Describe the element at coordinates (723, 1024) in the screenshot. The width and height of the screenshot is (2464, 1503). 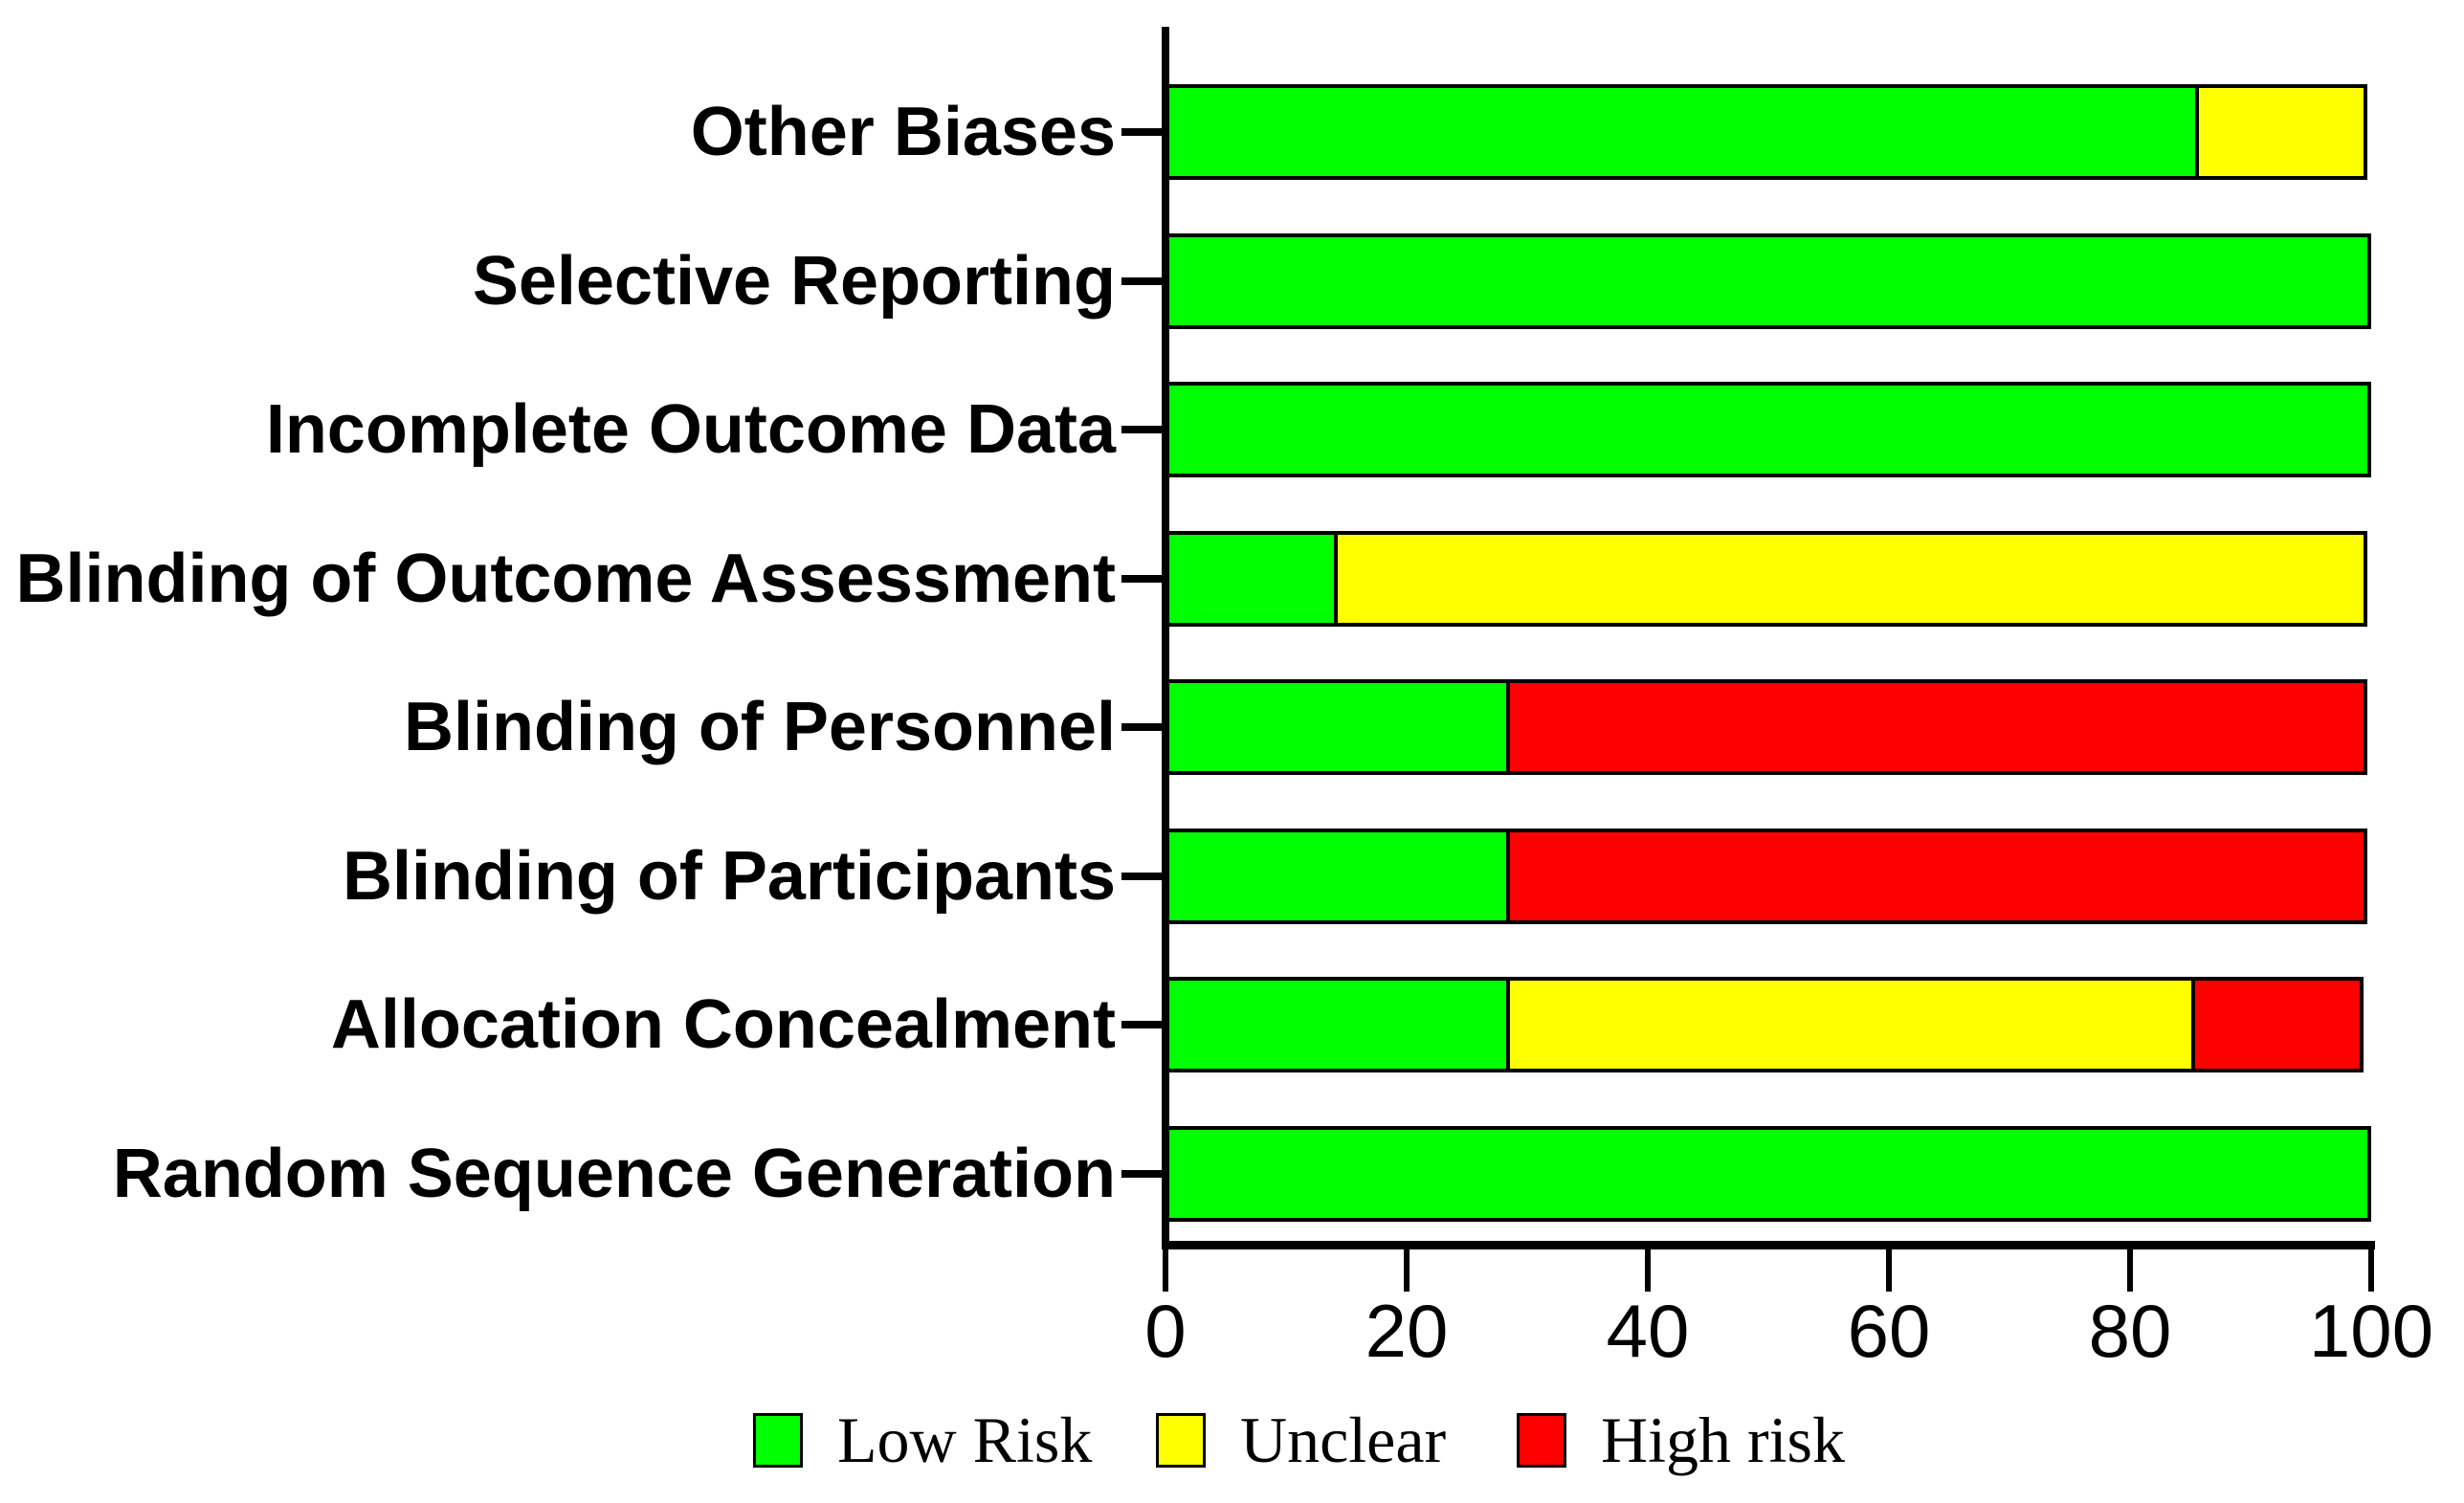
I see `category-label-allocation-concealment: Allocation Concealment` at that location.